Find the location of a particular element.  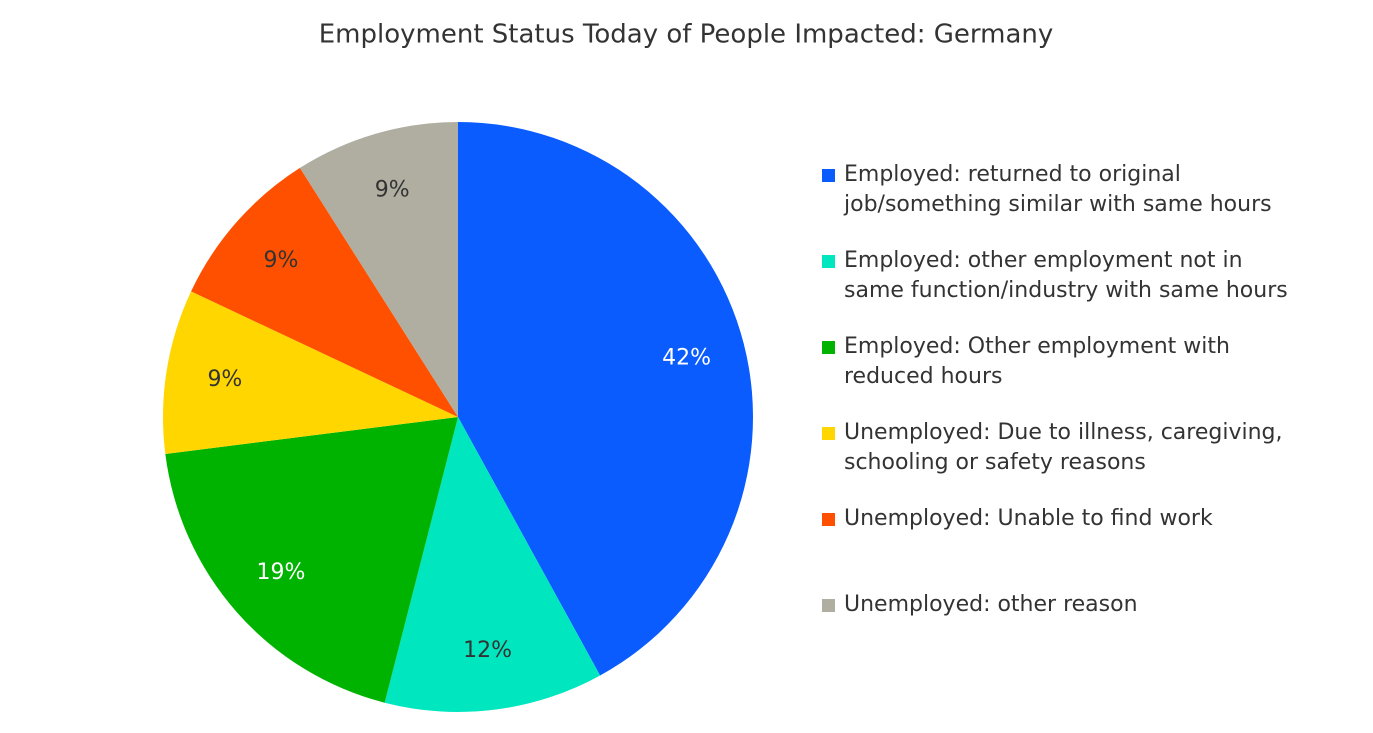

legend-label: Unemployed: other reason is located at coordinates (991, 604).